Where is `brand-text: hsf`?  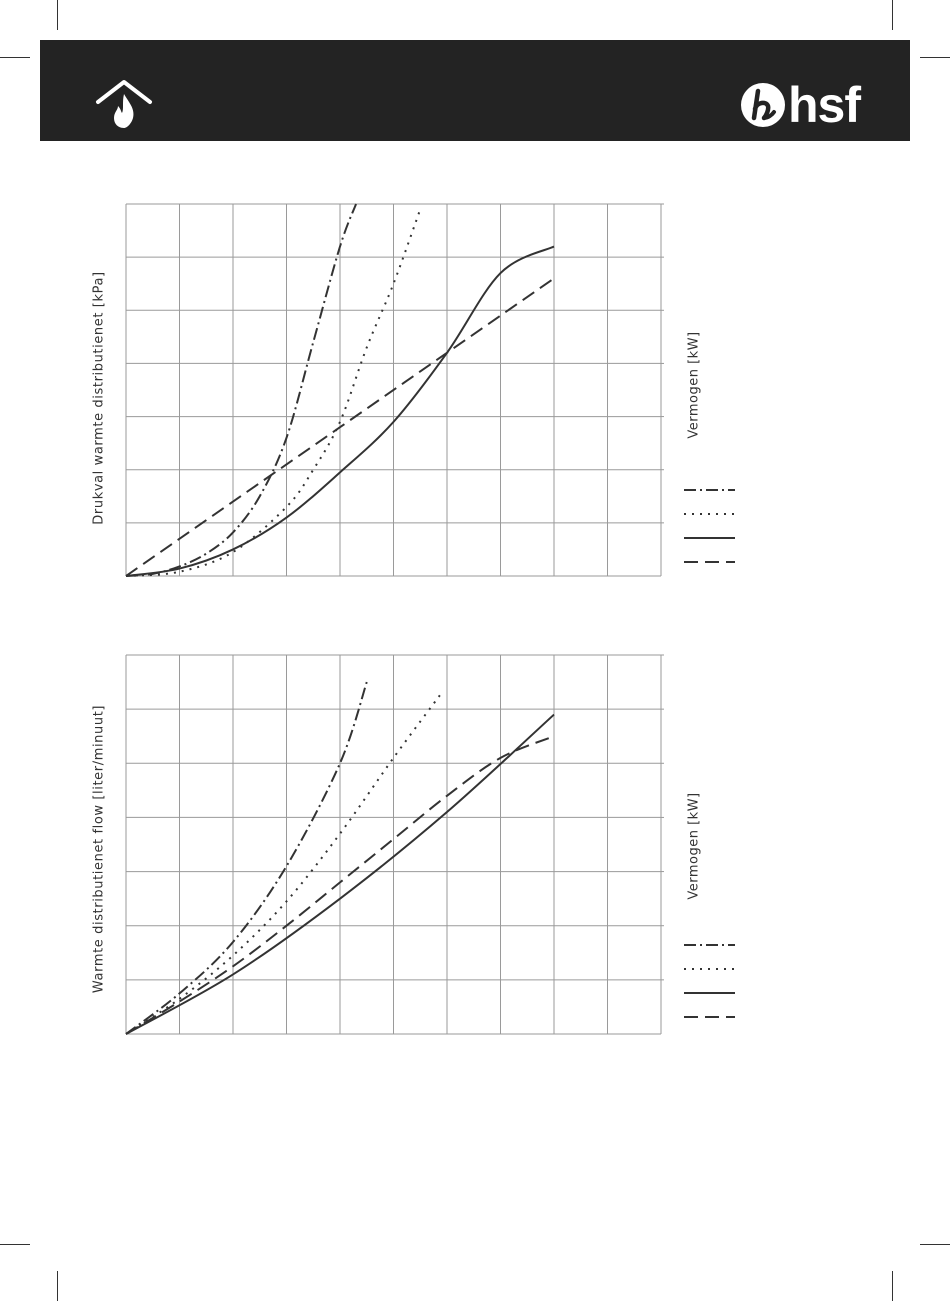
brand-text: hsf is located at coordinates (824, 105).